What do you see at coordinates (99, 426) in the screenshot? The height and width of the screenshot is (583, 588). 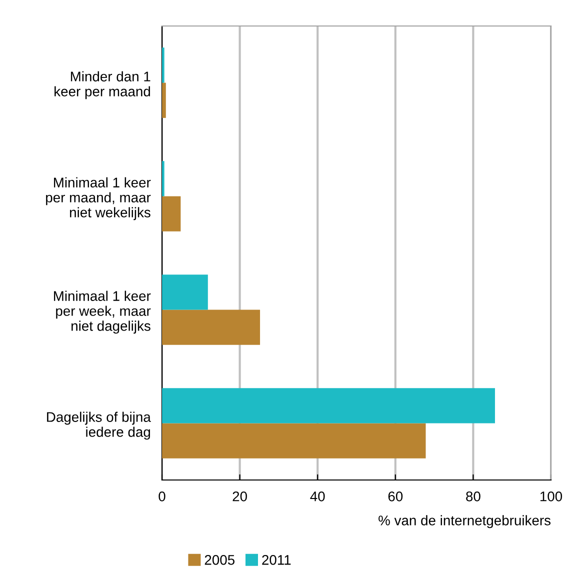 I see `y-tick-label: Dagelijks of bijna iedere dag` at bounding box center [99, 426].